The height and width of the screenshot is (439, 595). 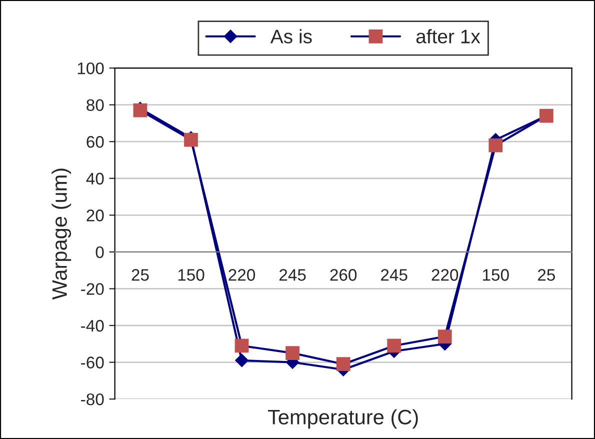 What do you see at coordinates (95, 178) in the screenshot?
I see `y-tick-label: 40` at bounding box center [95, 178].